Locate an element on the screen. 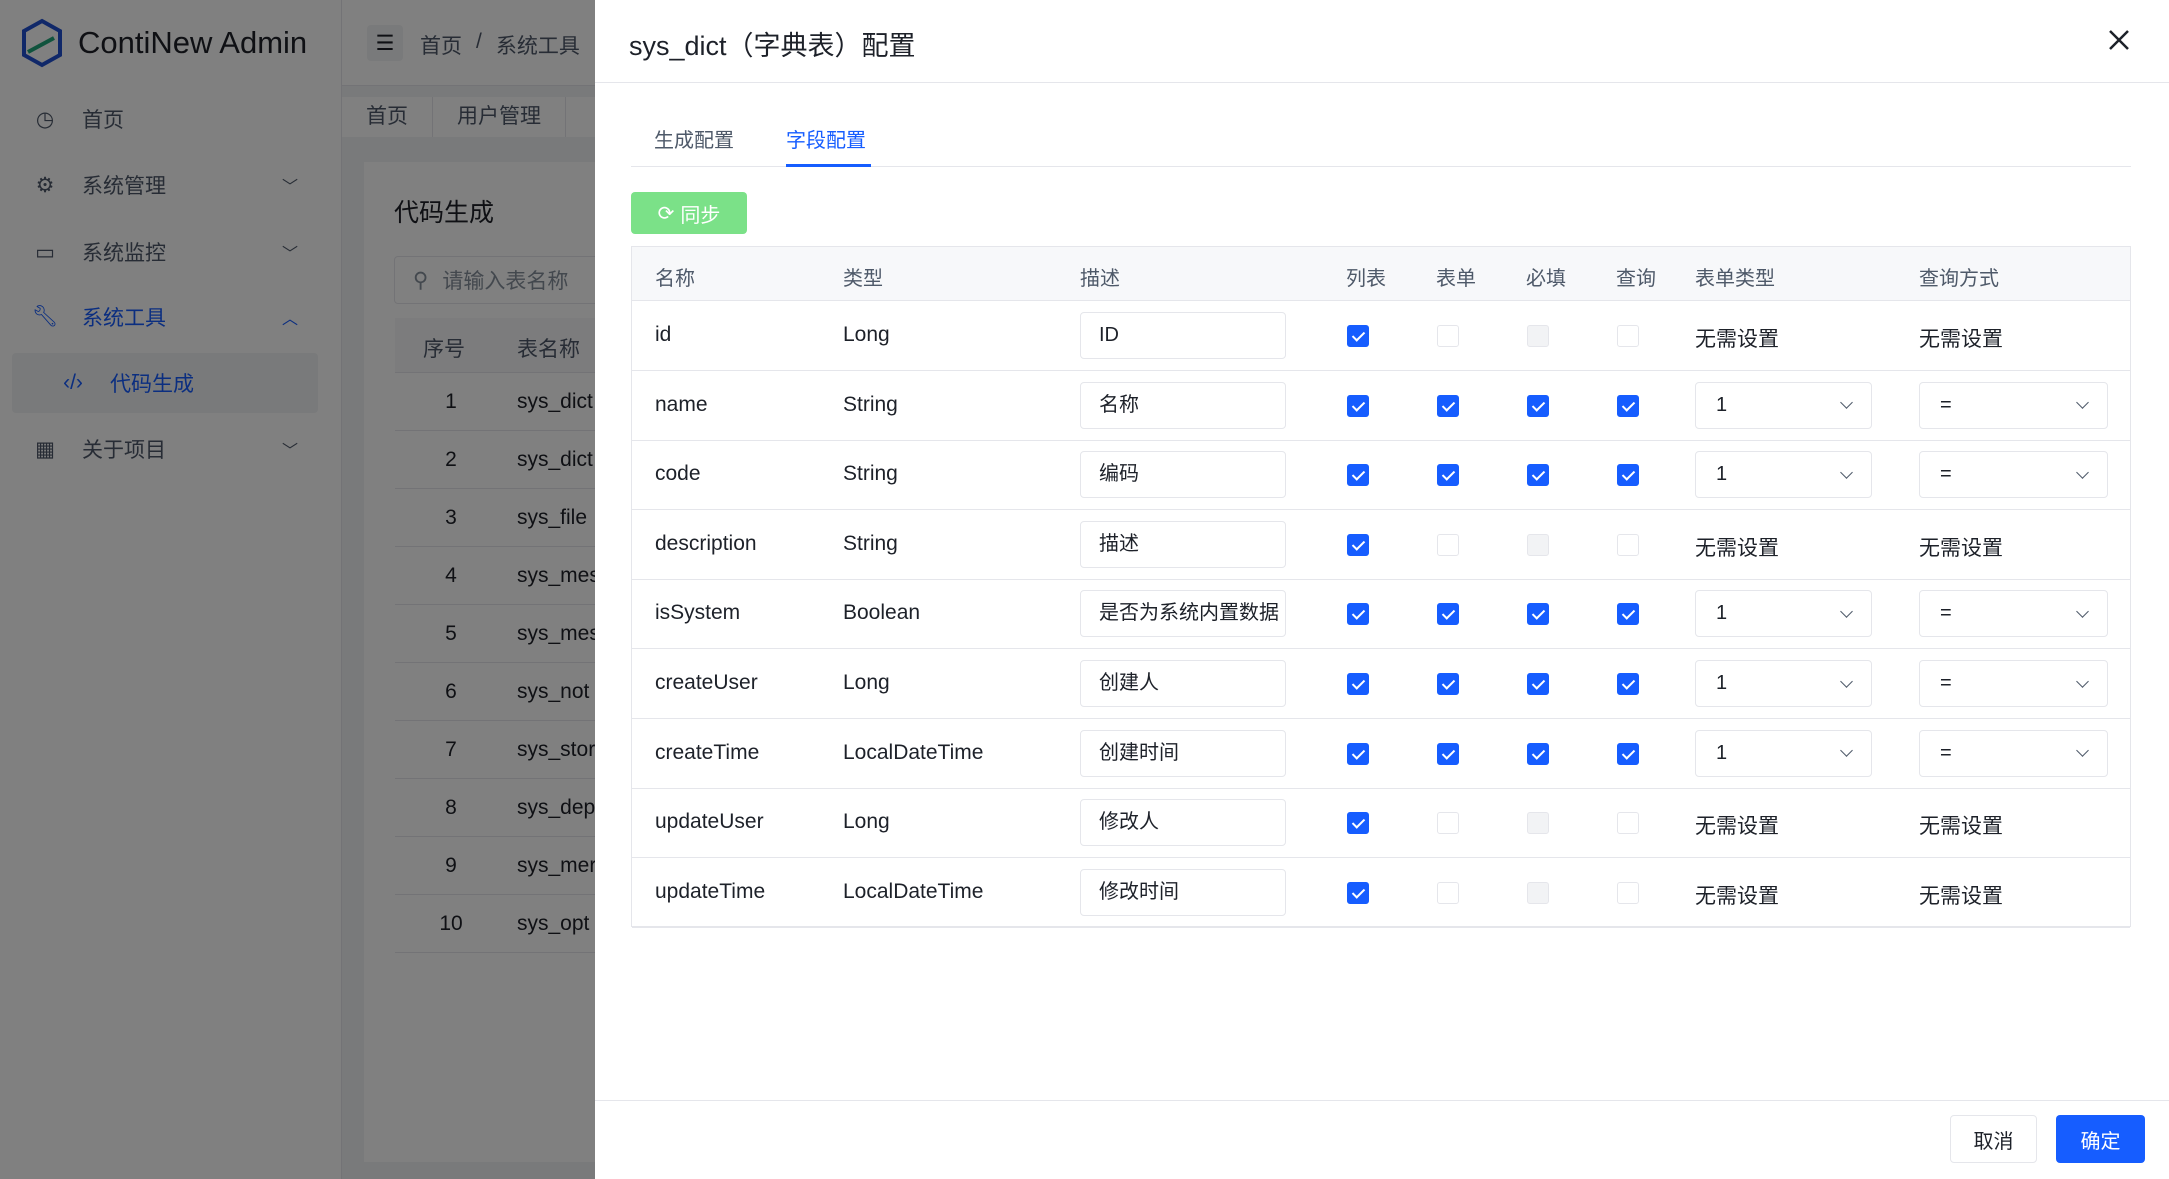  bg-table-row: 10 sys_opt is located at coordinates (545, 924).